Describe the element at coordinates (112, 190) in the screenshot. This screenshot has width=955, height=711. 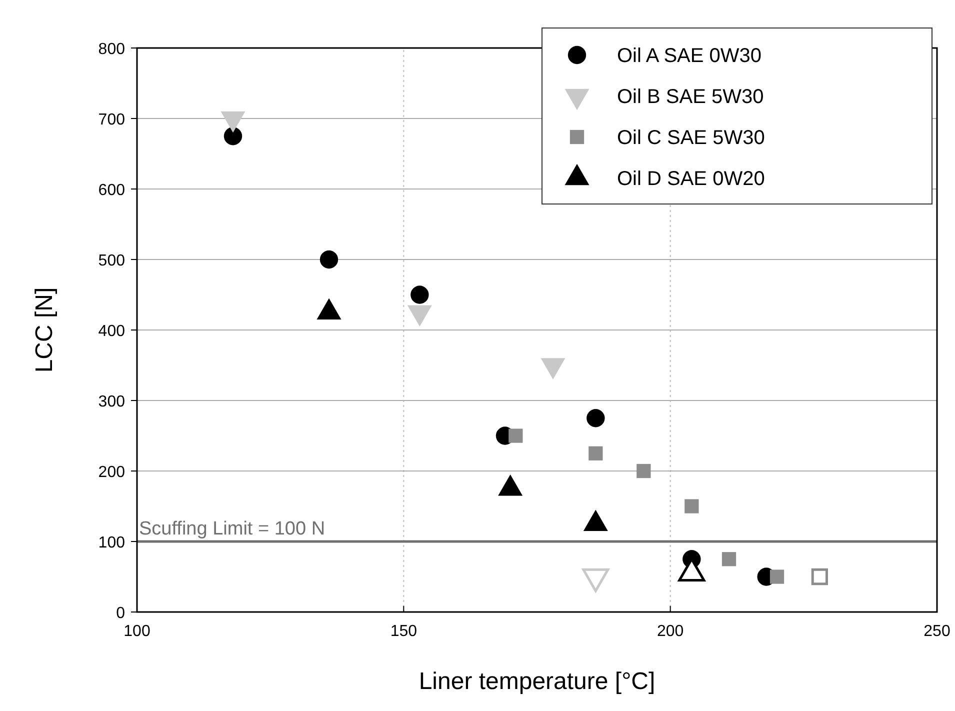
I see `y-tick-label: 600` at that location.